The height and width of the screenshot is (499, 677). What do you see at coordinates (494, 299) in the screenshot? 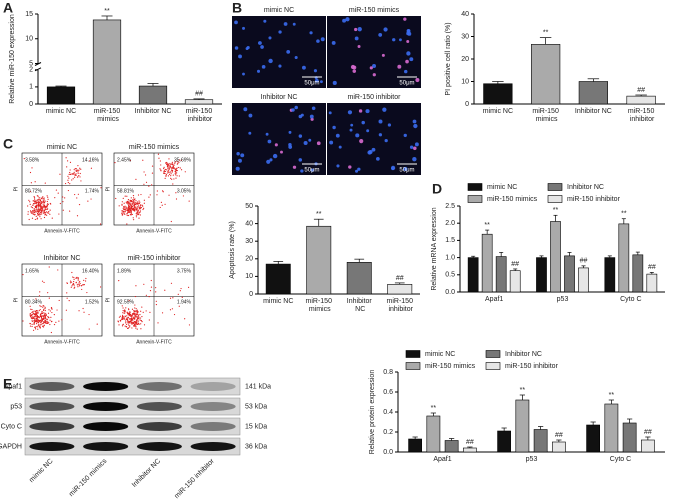
I see `x-tick-label: Apaf1` at bounding box center [494, 299].